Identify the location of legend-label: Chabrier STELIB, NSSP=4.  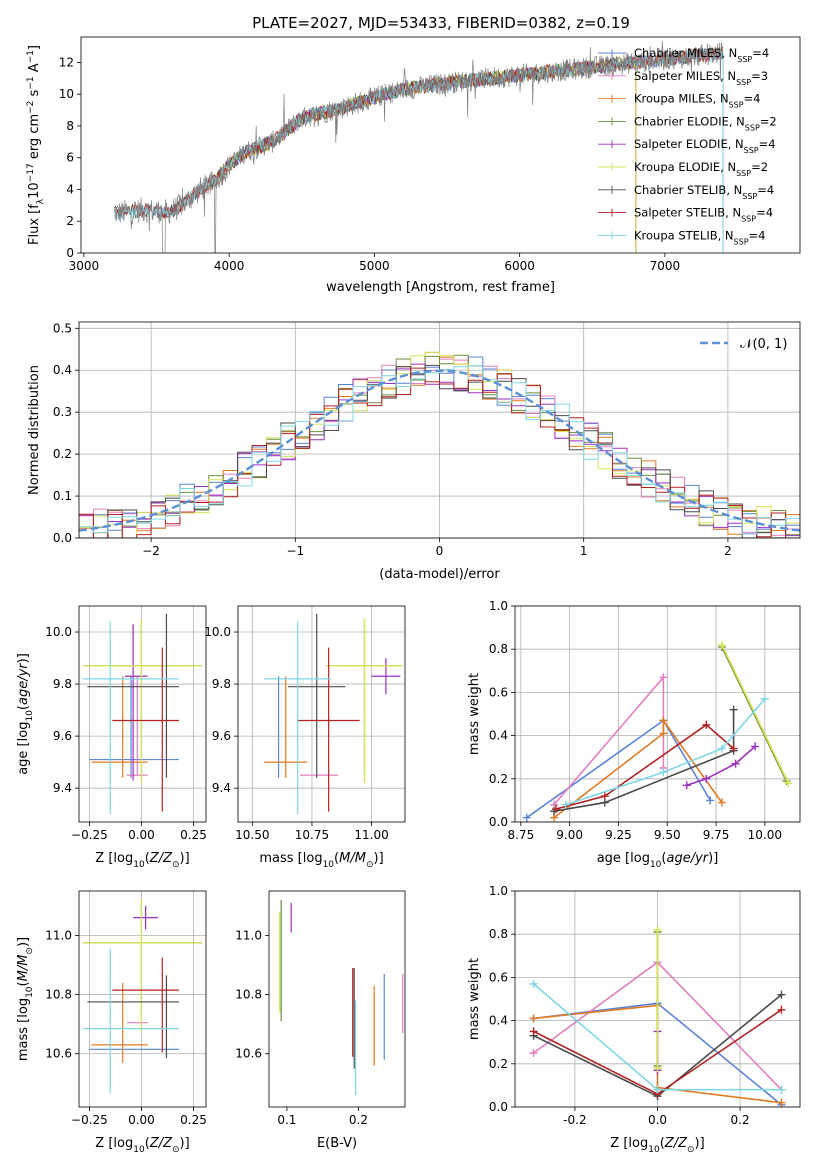
(704, 192).